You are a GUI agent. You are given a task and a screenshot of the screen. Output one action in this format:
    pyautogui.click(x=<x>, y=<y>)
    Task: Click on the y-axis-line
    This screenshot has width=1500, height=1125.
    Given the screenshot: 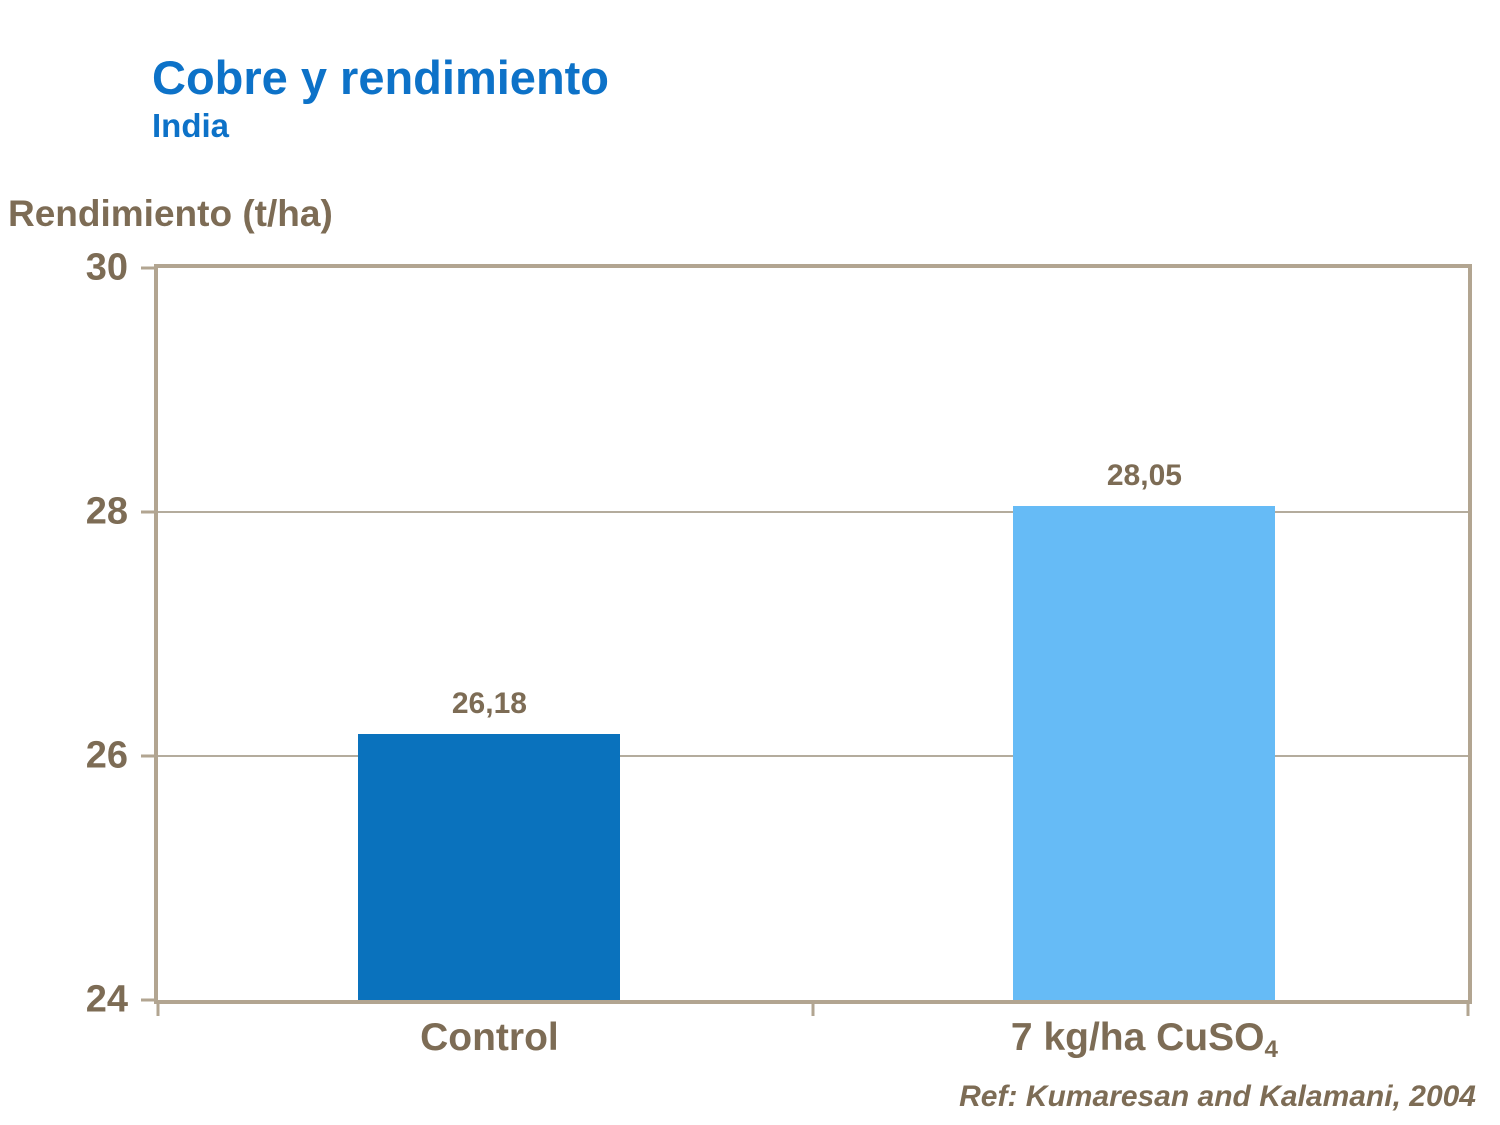 What is the action you would take?
    pyautogui.click(x=156, y=634)
    